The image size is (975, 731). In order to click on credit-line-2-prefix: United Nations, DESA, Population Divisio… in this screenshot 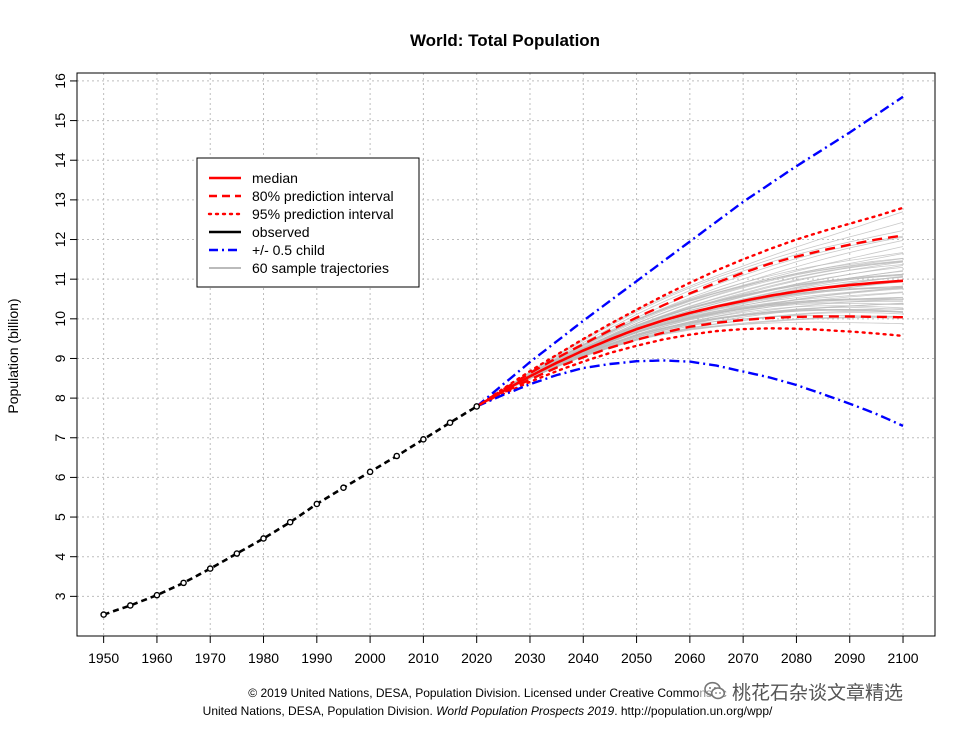, I will do `click(319, 711)`.